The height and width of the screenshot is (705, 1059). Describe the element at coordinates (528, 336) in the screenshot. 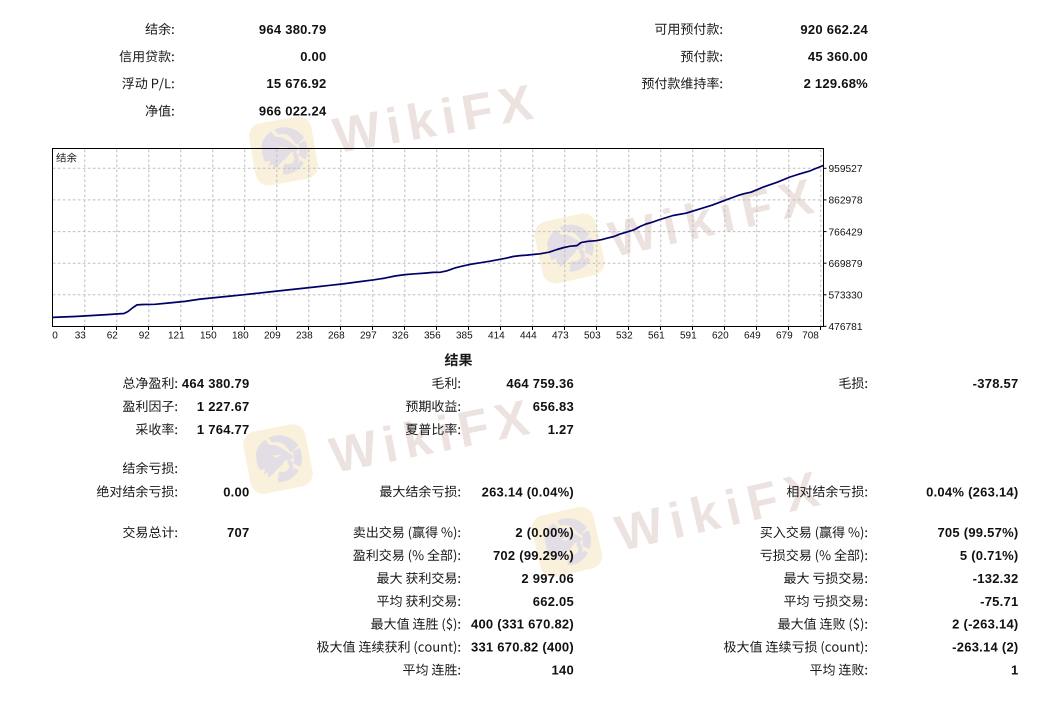

I see `svg-text: 444` at that location.